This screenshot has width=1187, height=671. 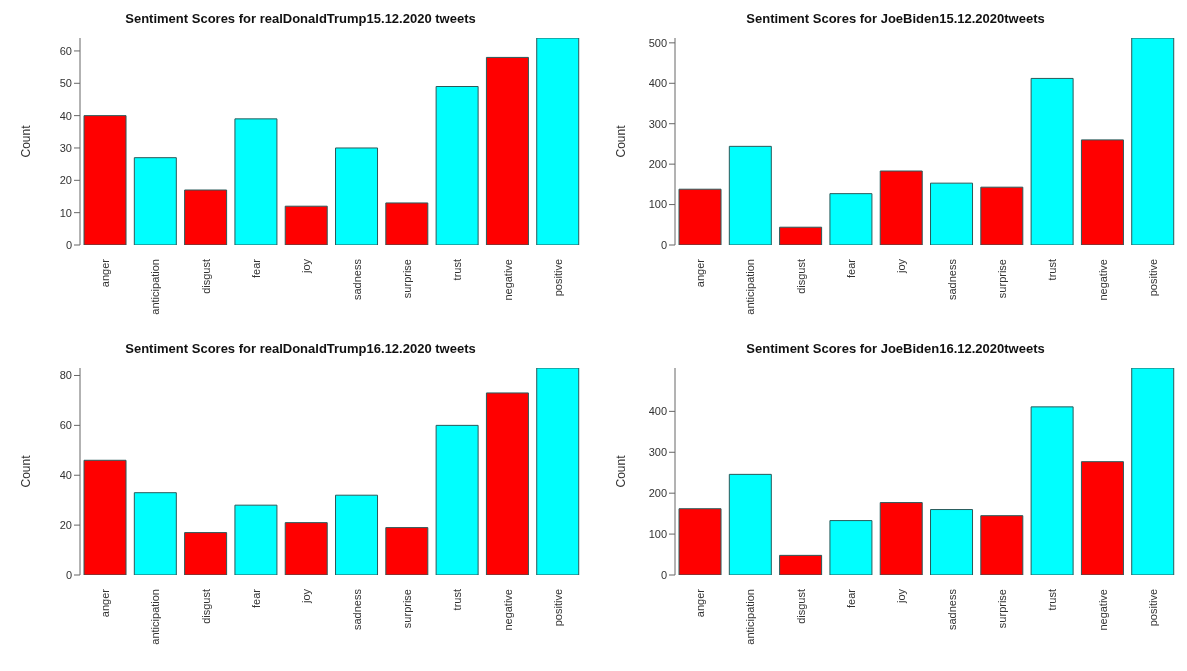 I want to click on y-tick-label: 10, so click(x=65, y=212).